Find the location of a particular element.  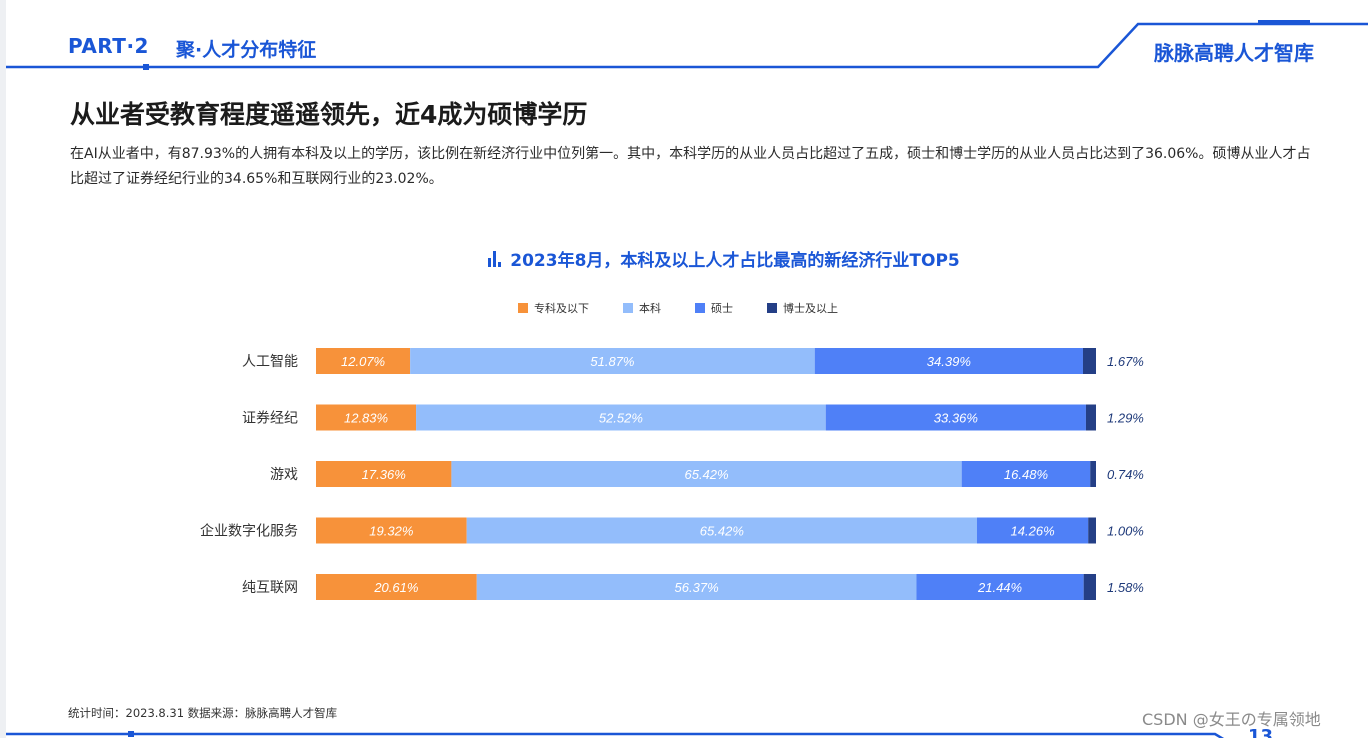

chart-legend: 专科及以下 本科 硕士 博士及以上 is located at coordinates (695, 308).